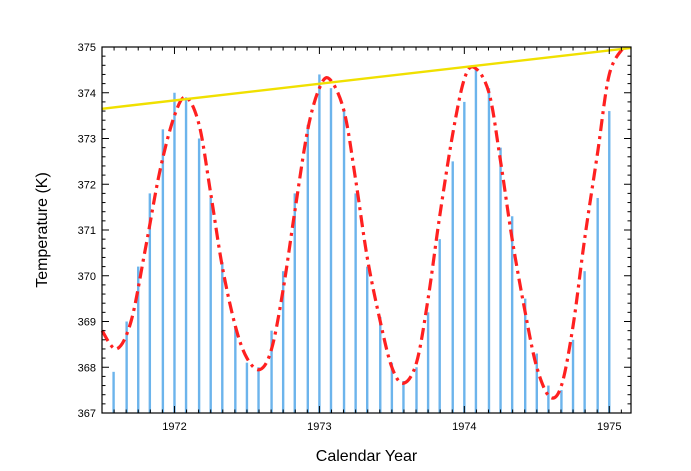 The height and width of the screenshot is (471, 691). I want to click on x-axis-title: Calendar Year, so click(367, 456).